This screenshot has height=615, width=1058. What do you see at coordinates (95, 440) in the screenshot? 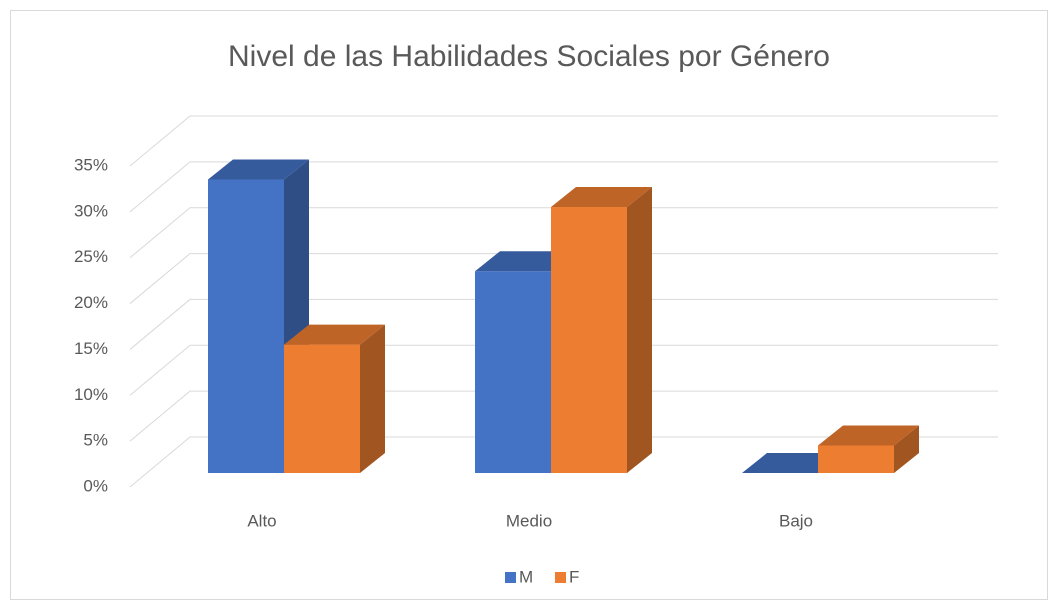
I see `y-tick-label: 5%` at bounding box center [95, 440].